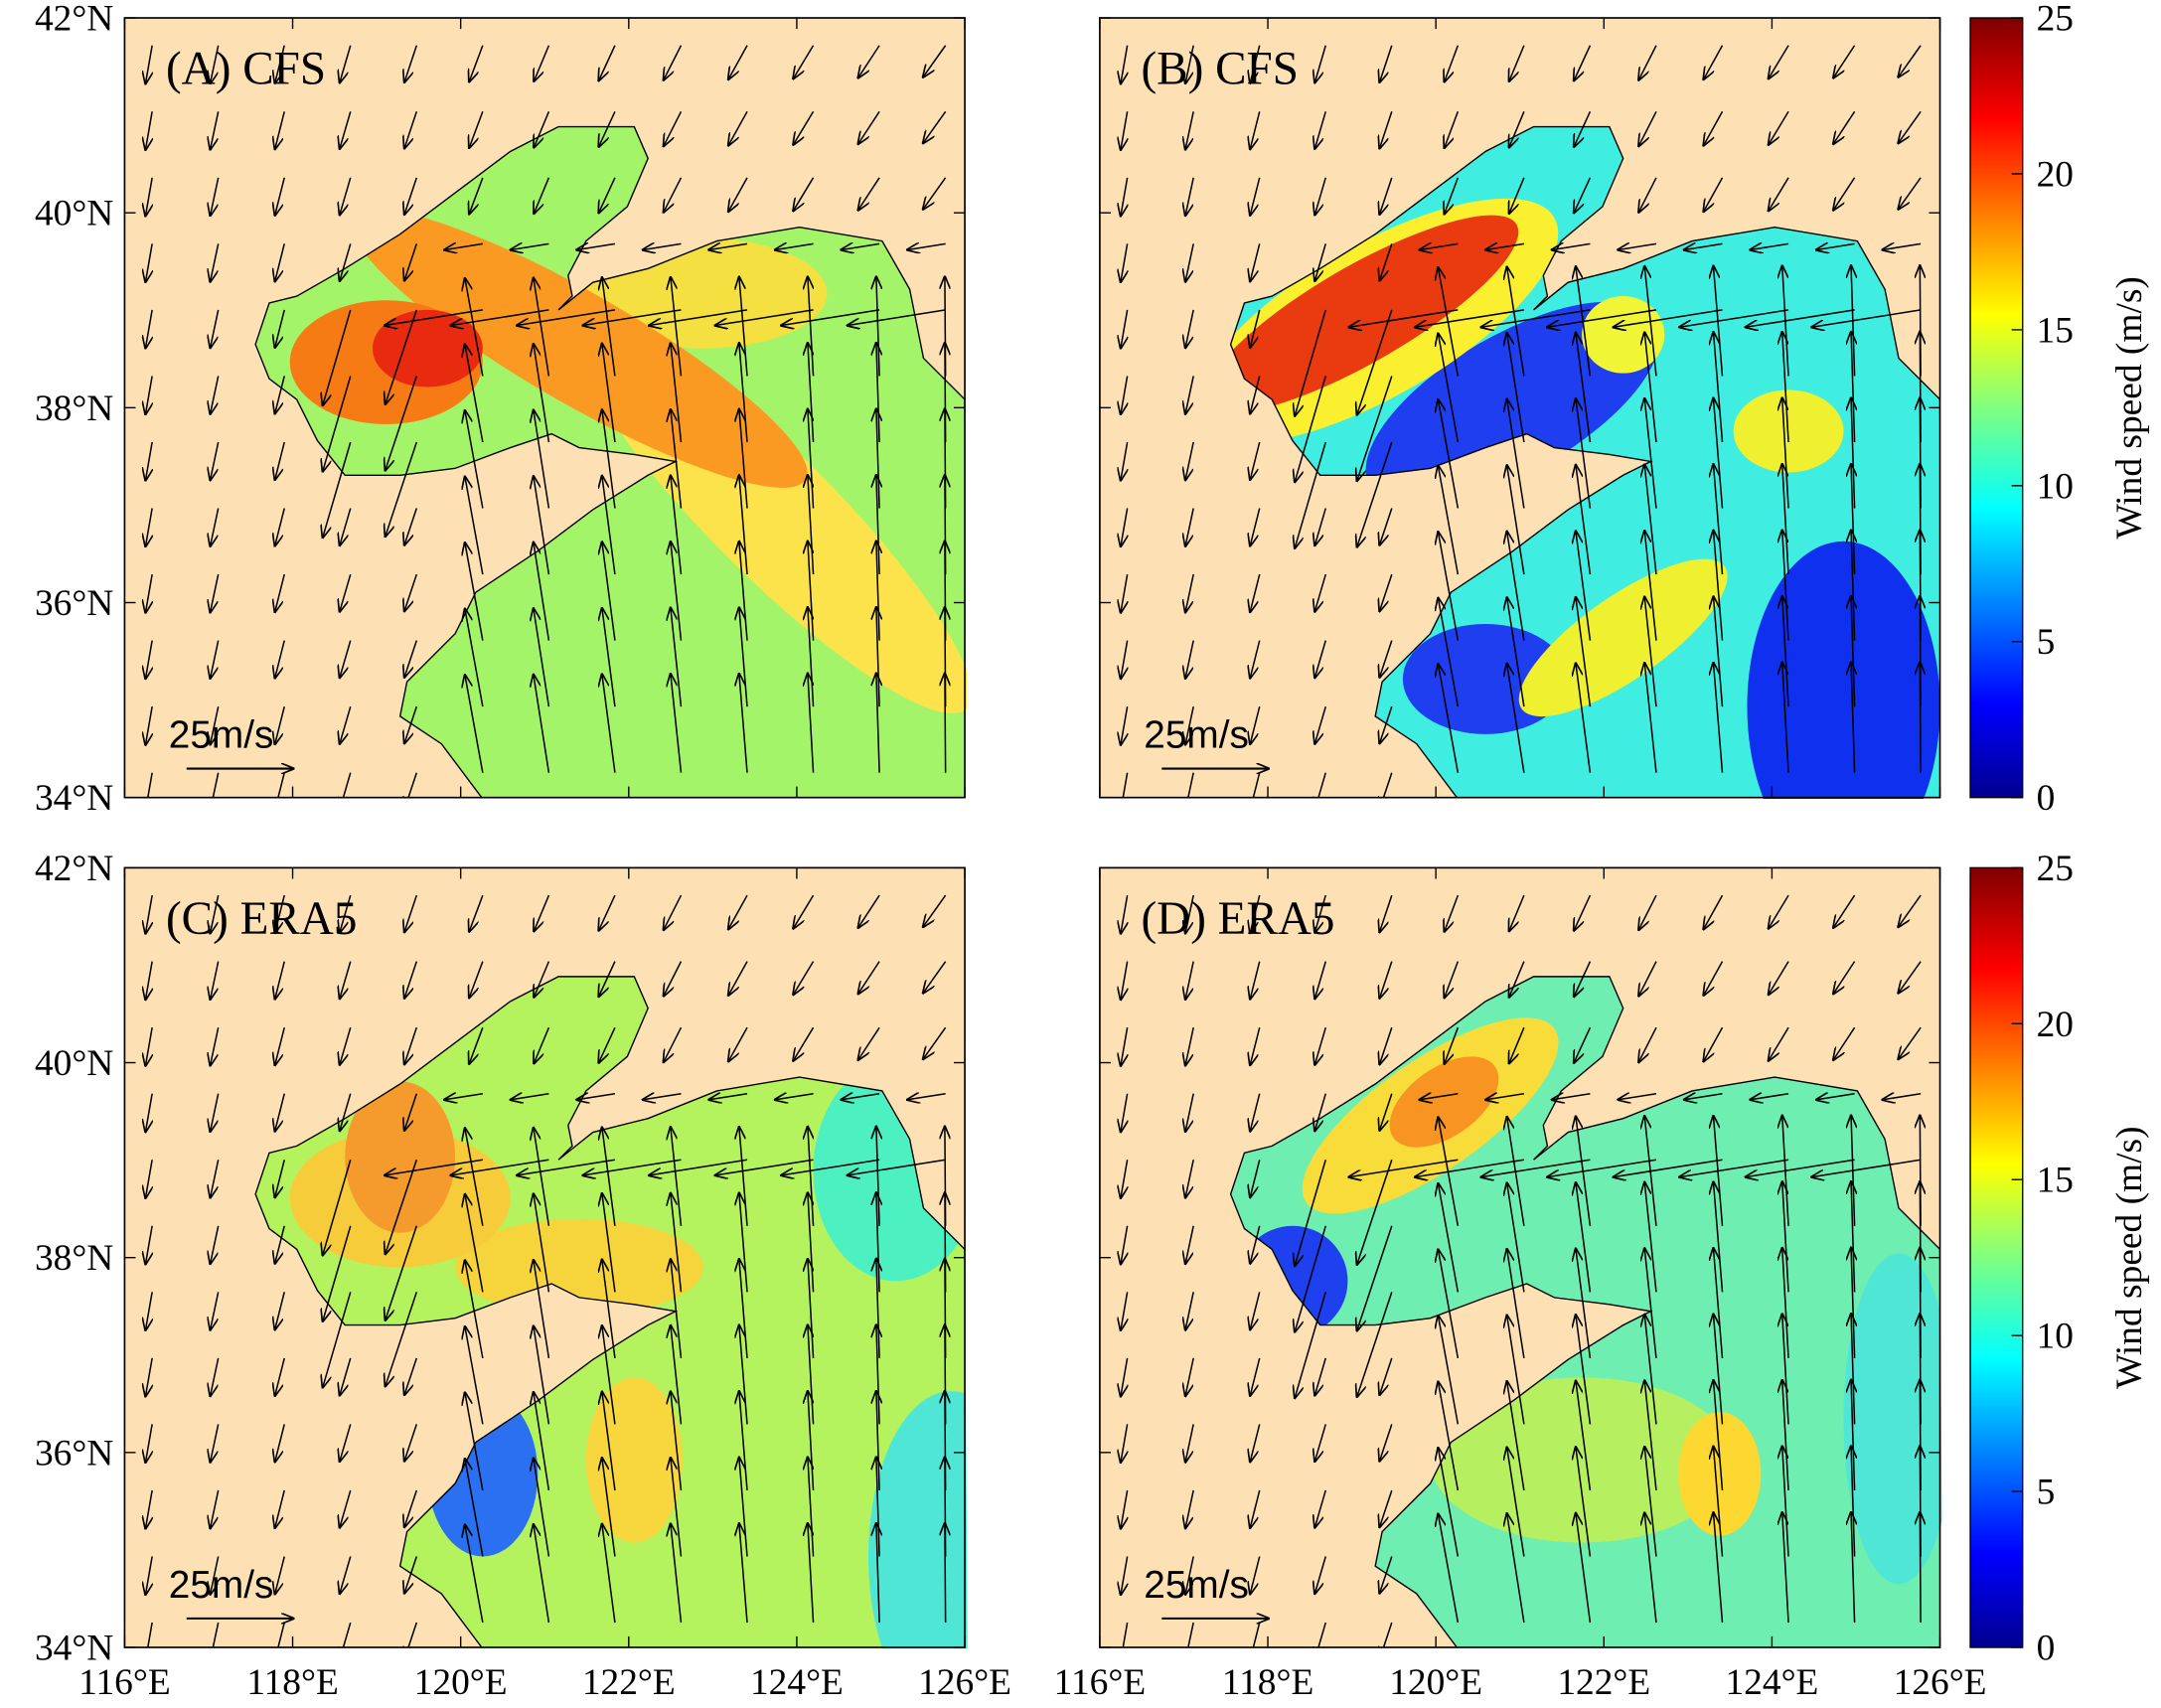  Describe the element at coordinates (74, 798) in the screenshot. I see `y-tick-label: 34°N` at that location.